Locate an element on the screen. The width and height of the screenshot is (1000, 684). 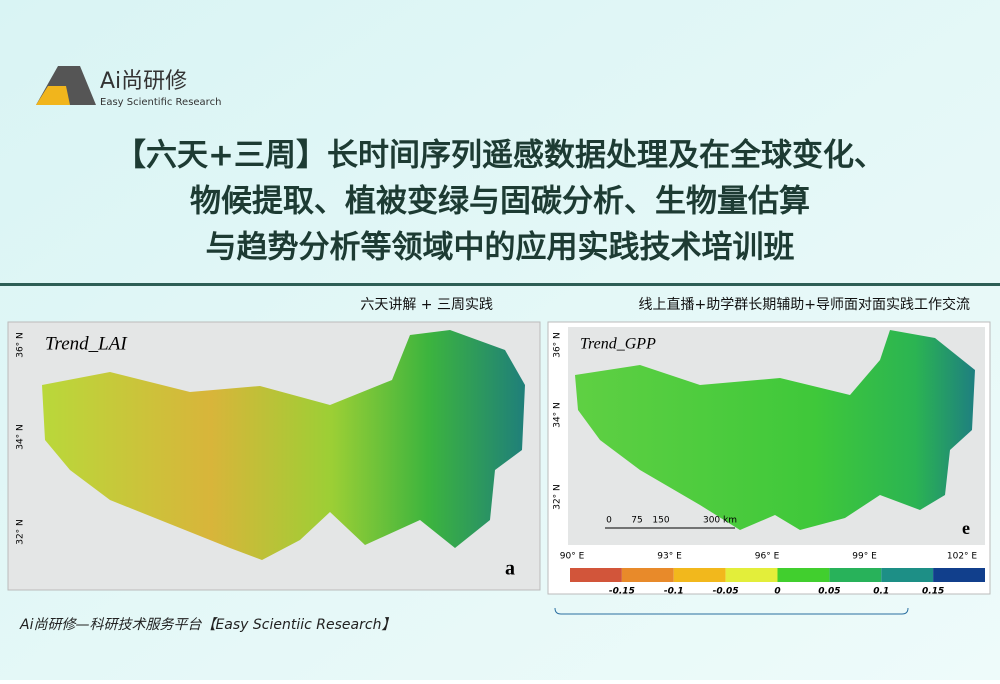
panel-letter: a is located at coordinates (510, 569).